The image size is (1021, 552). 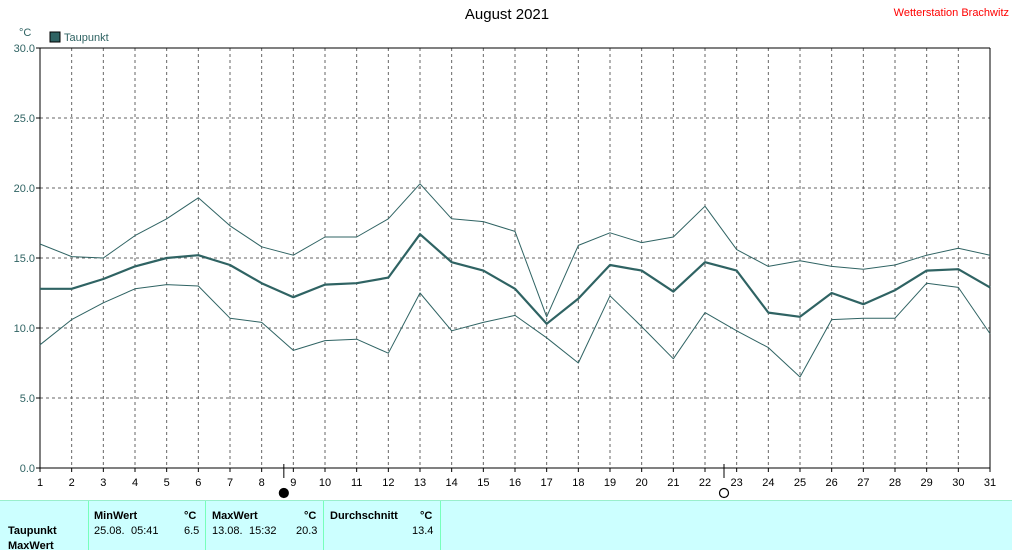 What do you see at coordinates (724, 493) in the screenshot?
I see `new-moon-icon` at bounding box center [724, 493].